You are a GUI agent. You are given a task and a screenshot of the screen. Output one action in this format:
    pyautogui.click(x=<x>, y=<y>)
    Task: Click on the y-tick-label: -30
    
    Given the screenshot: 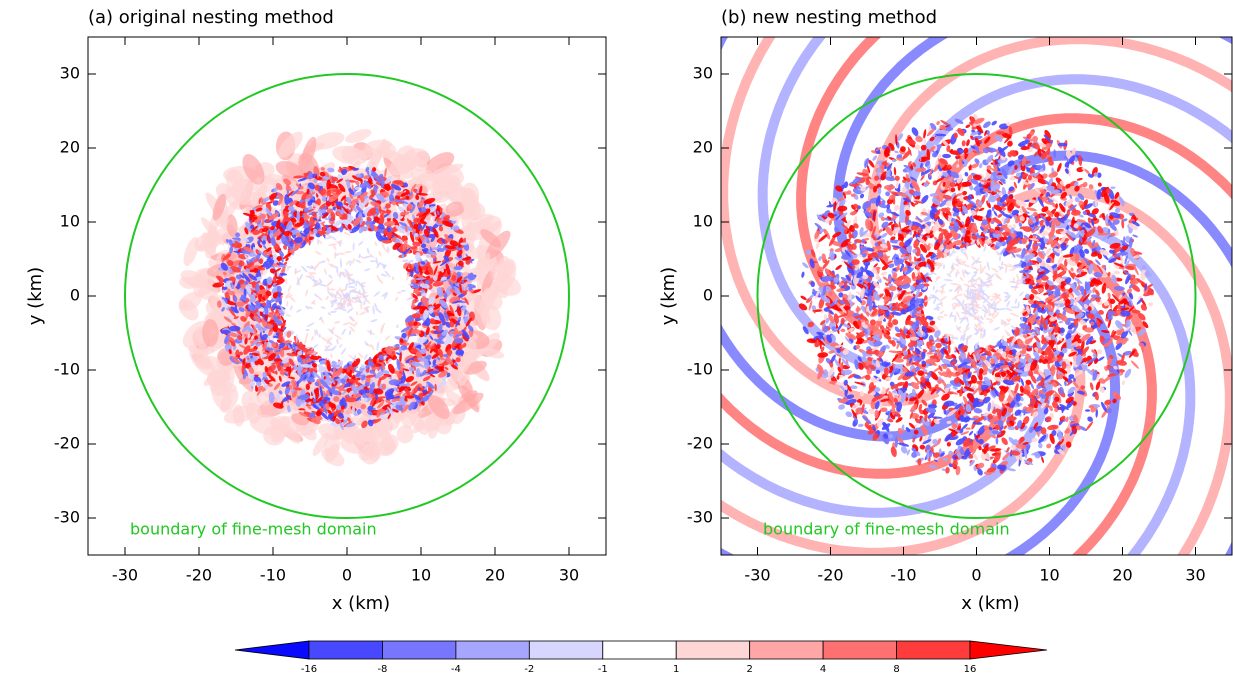 What is the action you would take?
    pyautogui.click(x=67, y=517)
    